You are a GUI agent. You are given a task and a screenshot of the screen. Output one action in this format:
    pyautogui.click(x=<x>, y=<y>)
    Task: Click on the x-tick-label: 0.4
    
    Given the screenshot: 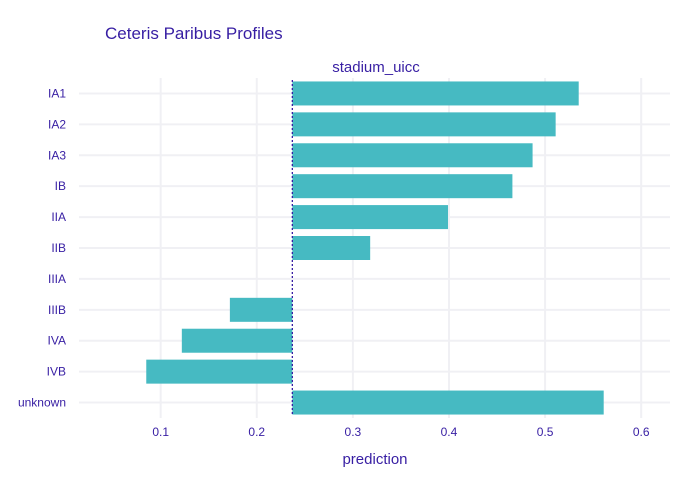 What is the action you would take?
    pyautogui.click(x=449, y=432)
    